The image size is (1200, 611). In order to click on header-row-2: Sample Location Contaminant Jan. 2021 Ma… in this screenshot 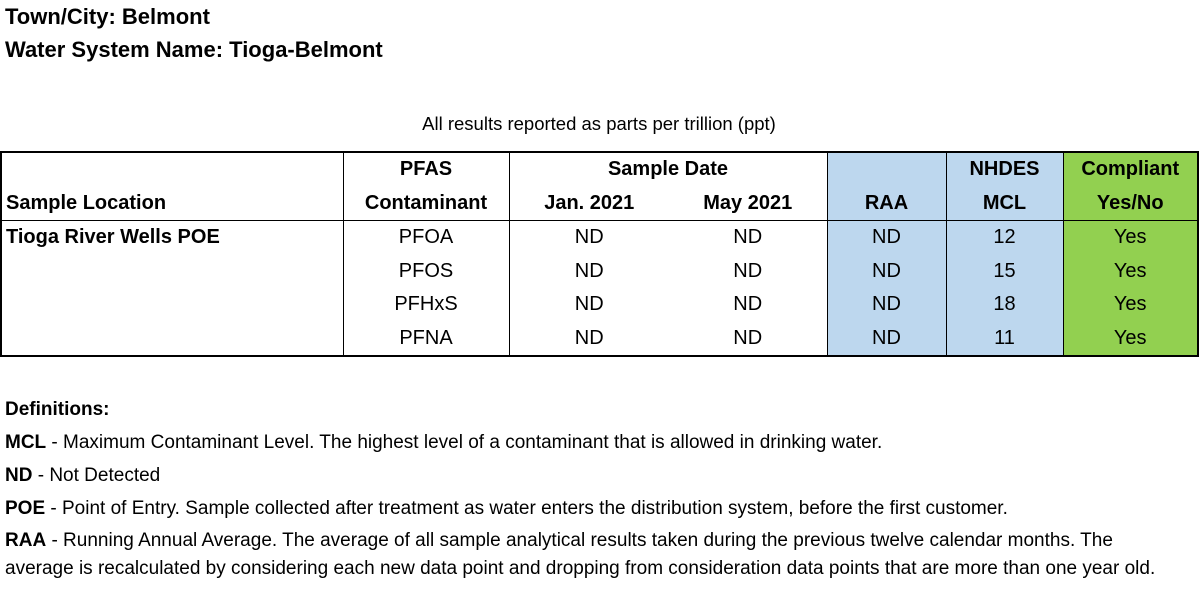, I will do `click(599, 203)`.